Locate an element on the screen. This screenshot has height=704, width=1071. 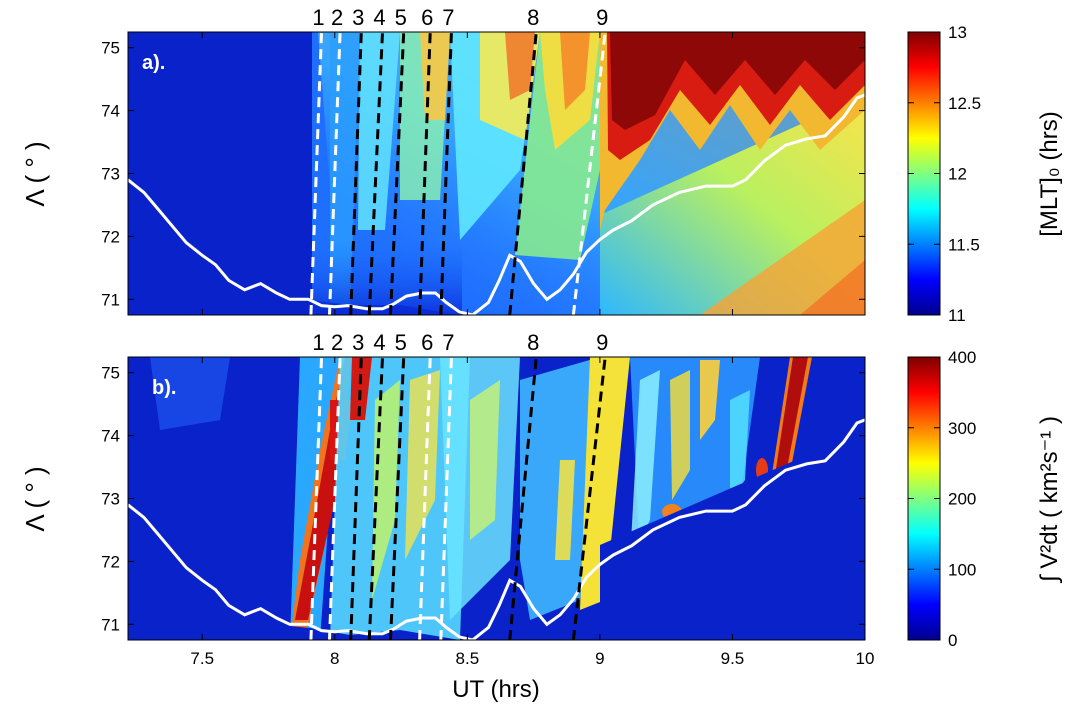
colorbar-tick-label: 100 is located at coordinates (962, 569).